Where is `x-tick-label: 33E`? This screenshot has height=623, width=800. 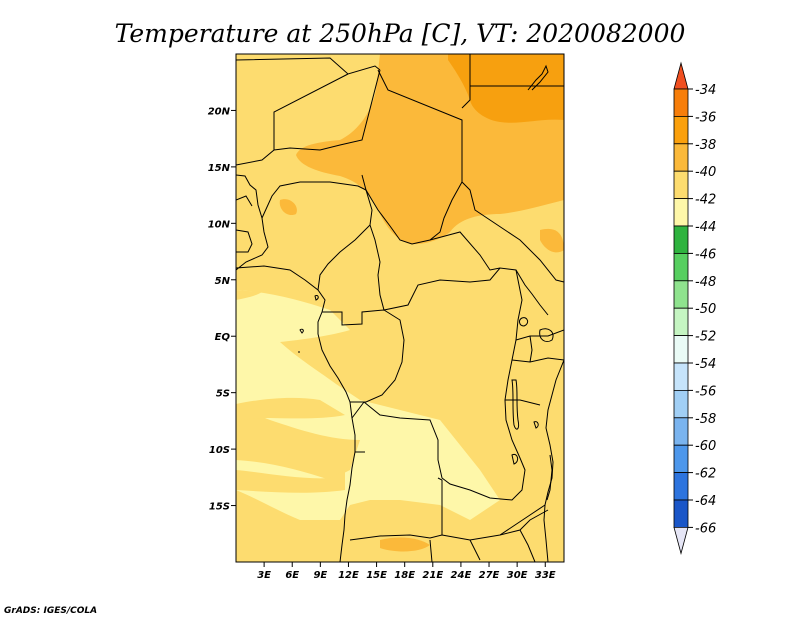 x-tick-label: 33E is located at coordinates (545, 575).